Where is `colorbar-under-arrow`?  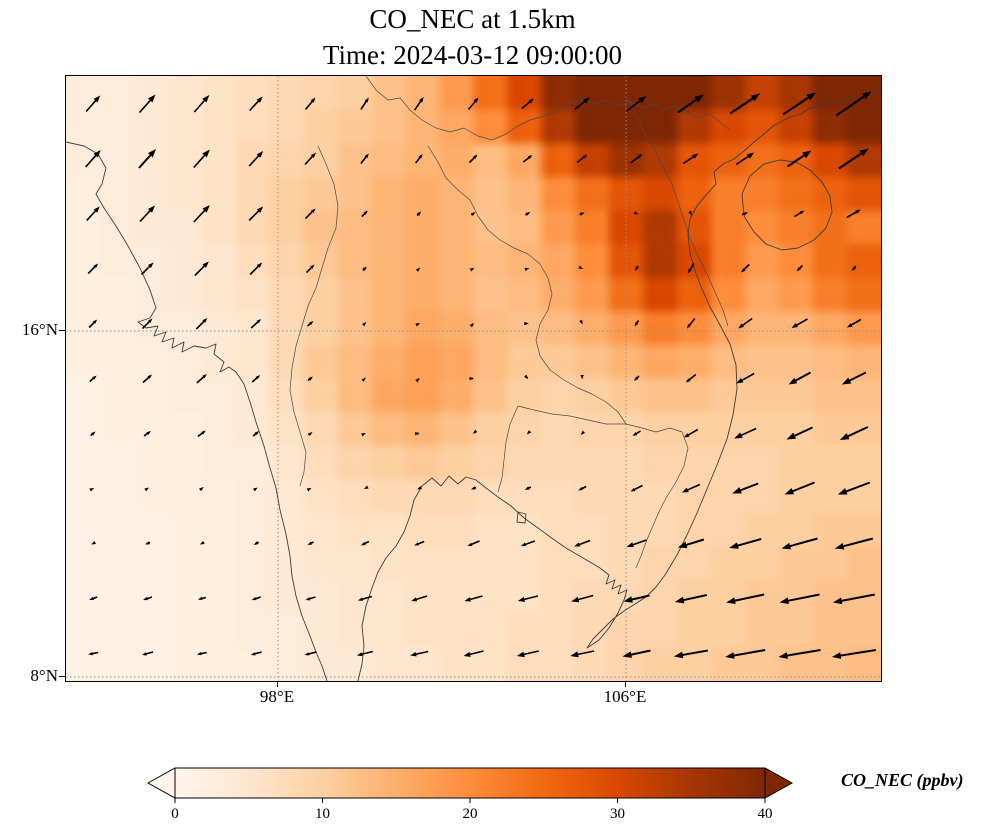 colorbar-under-arrow is located at coordinates (161, 783).